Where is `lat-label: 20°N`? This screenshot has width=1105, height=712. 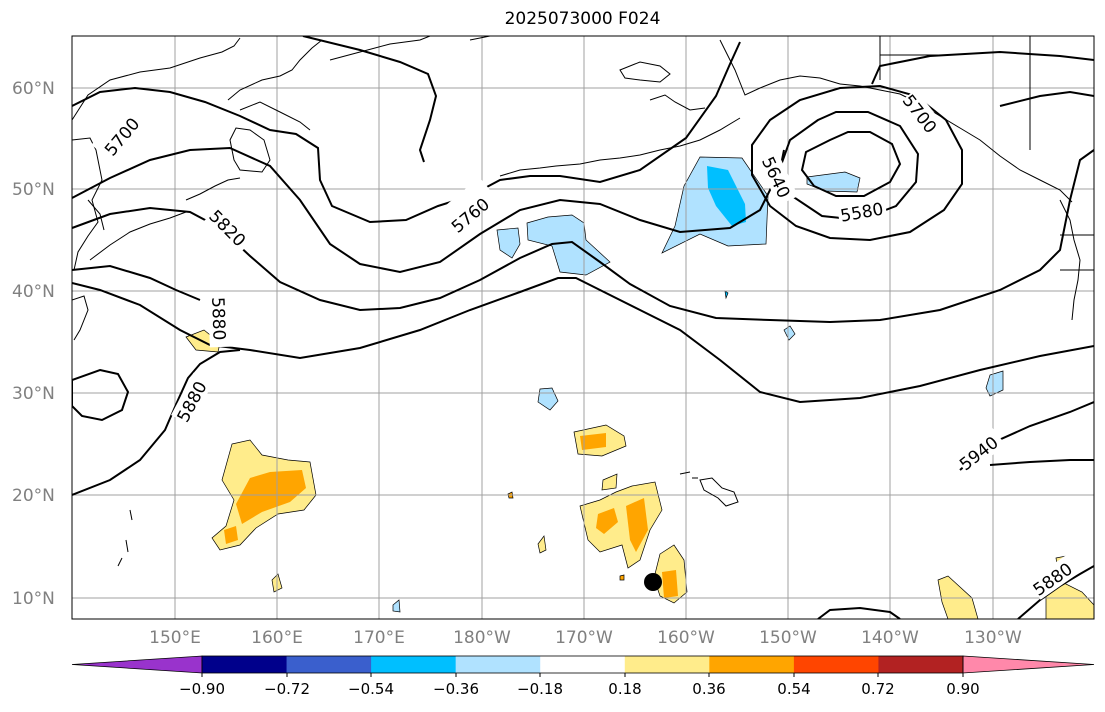 lat-label: 20°N is located at coordinates (33, 496).